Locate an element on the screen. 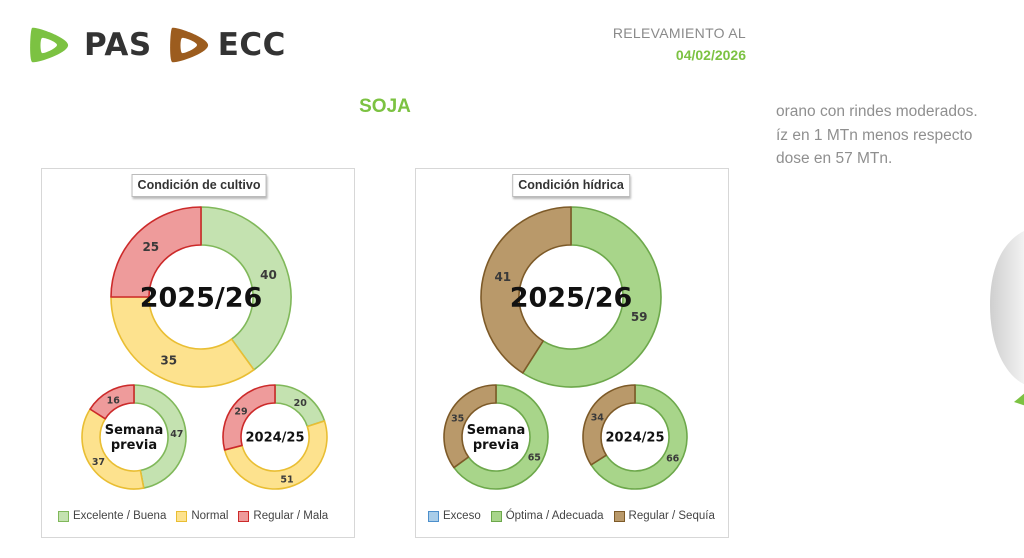 The height and width of the screenshot is (558, 1024). legend-item-normal: Normal is located at coordinates (202, 516).